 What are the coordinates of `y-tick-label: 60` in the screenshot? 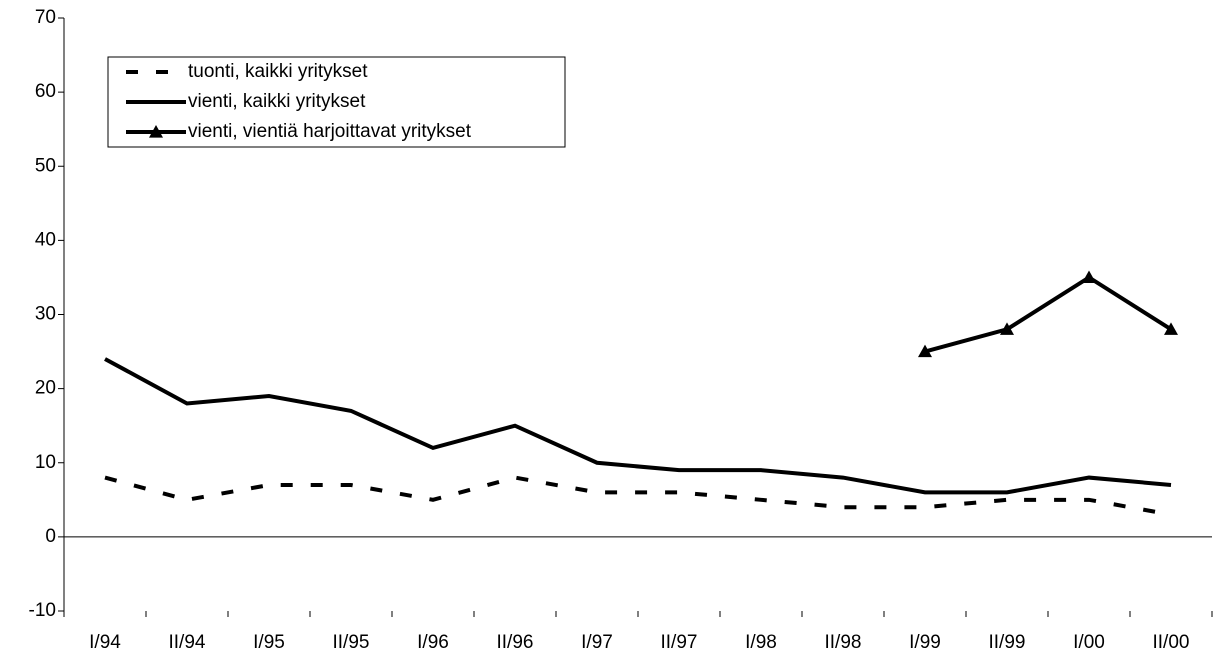 It's located at (45, 91).